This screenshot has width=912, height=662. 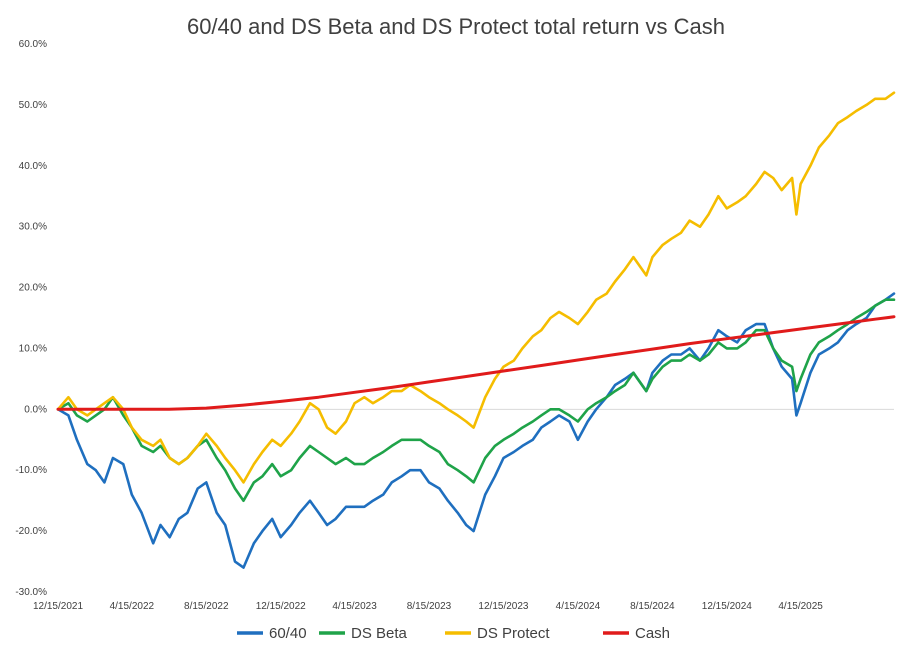 What do you see at coordinates (35, 409) in the screenshot?
I see `y-tick-label: 0.0%` at bounding box center [35, 409].